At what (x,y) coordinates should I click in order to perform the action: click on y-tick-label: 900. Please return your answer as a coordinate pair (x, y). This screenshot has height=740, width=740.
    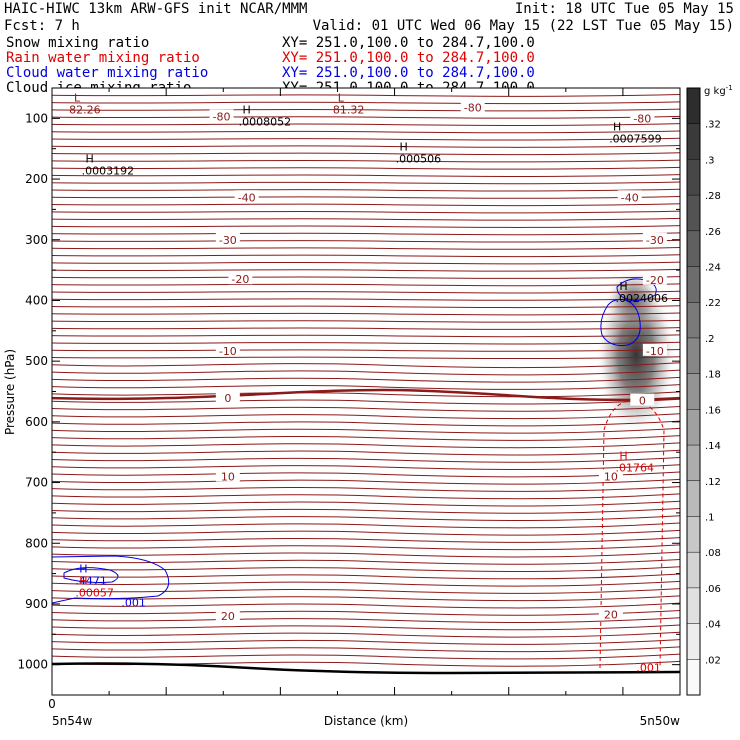
    Looking at the image, I should click on (36, 604).